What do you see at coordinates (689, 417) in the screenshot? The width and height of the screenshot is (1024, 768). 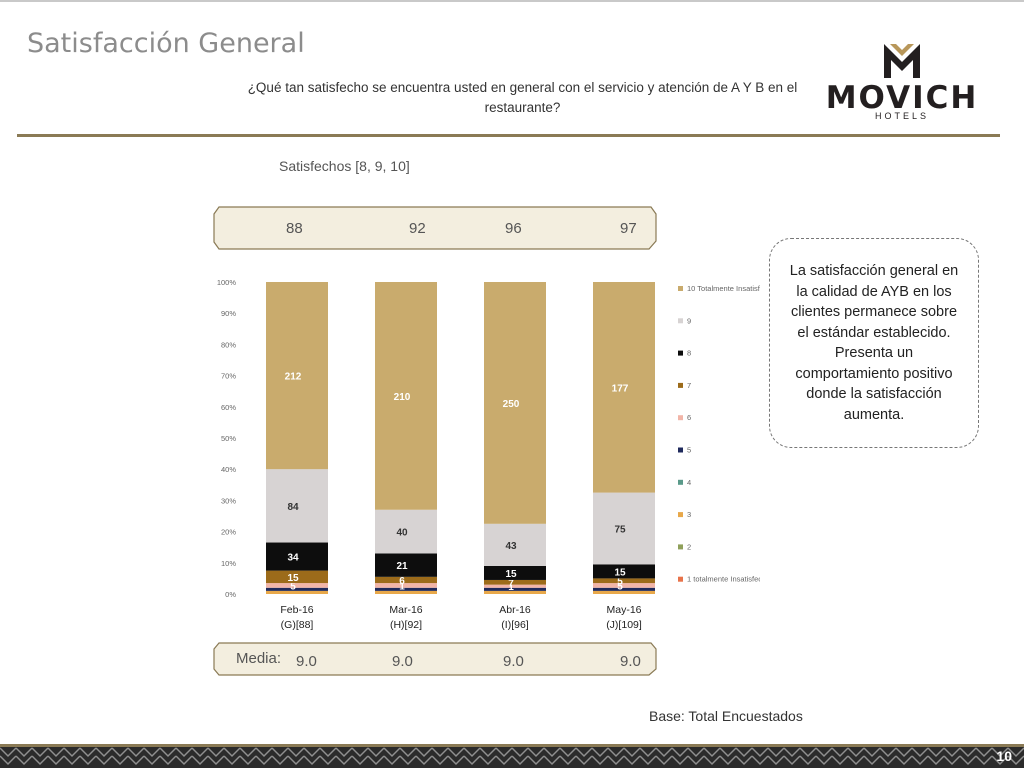 I see `legend-label: 6` at bounding box center [689, 417].